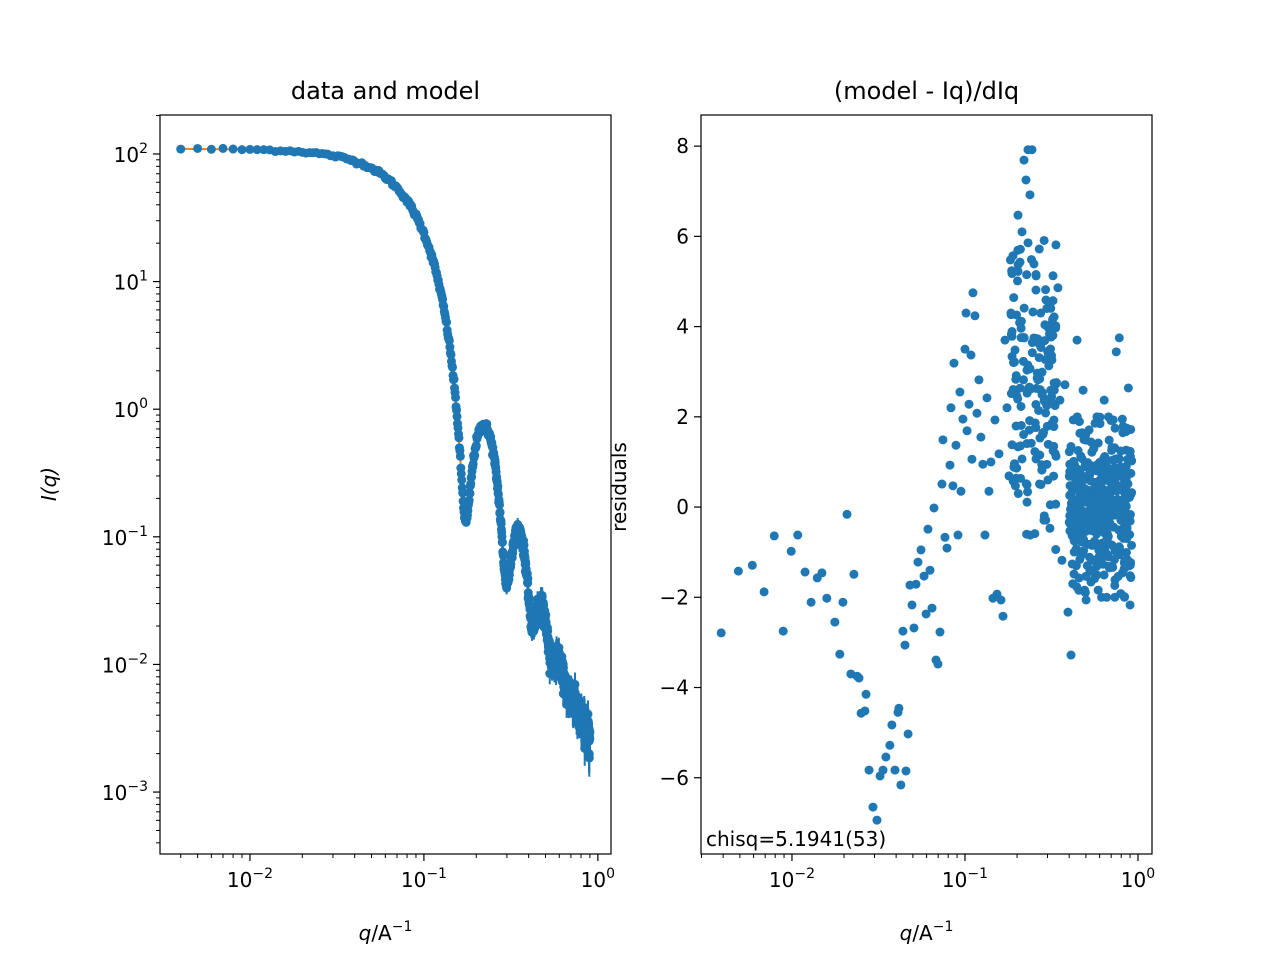  What do you see at coordinates (143, 149) in the screenshot?
I see `tick-exponent: 2` at bounding box center [143, 149].